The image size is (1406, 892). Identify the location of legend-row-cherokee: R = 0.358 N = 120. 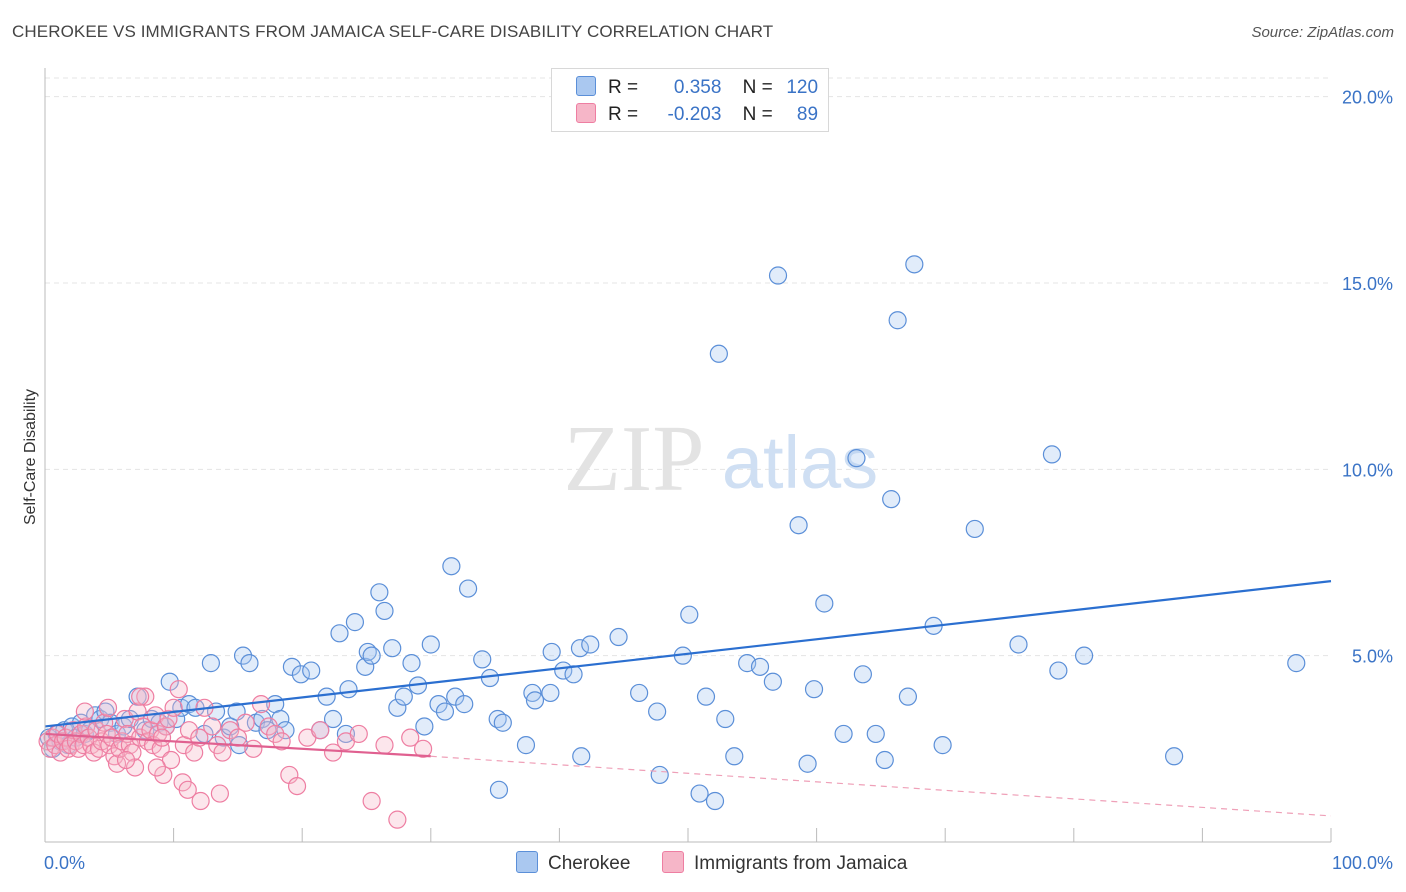
(697, 88).